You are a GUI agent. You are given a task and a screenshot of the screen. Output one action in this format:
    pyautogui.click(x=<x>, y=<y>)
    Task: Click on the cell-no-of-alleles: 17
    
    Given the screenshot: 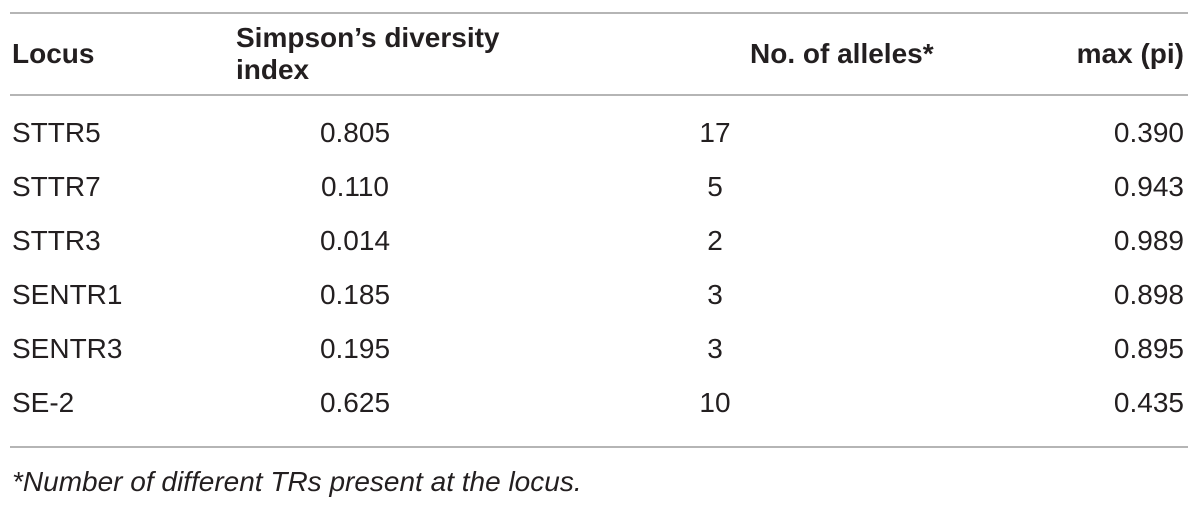 What is the action you would take?
    pyautogui.click(x=715, y=132)
    